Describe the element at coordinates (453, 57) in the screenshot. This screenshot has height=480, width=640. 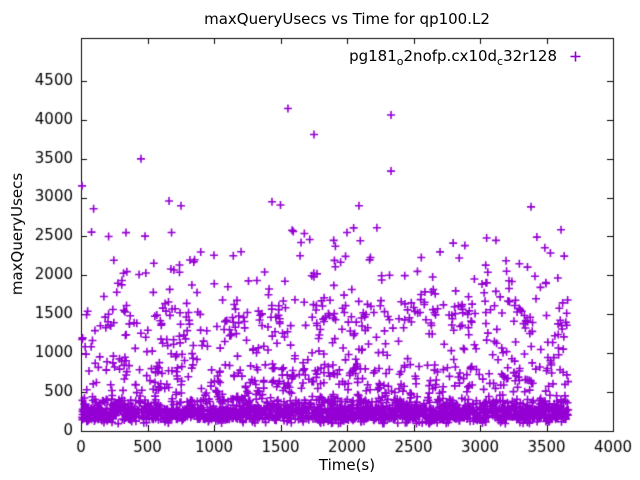
I see `legend-series-label: pg181o2nofp.cx10dc32r128` at that location.